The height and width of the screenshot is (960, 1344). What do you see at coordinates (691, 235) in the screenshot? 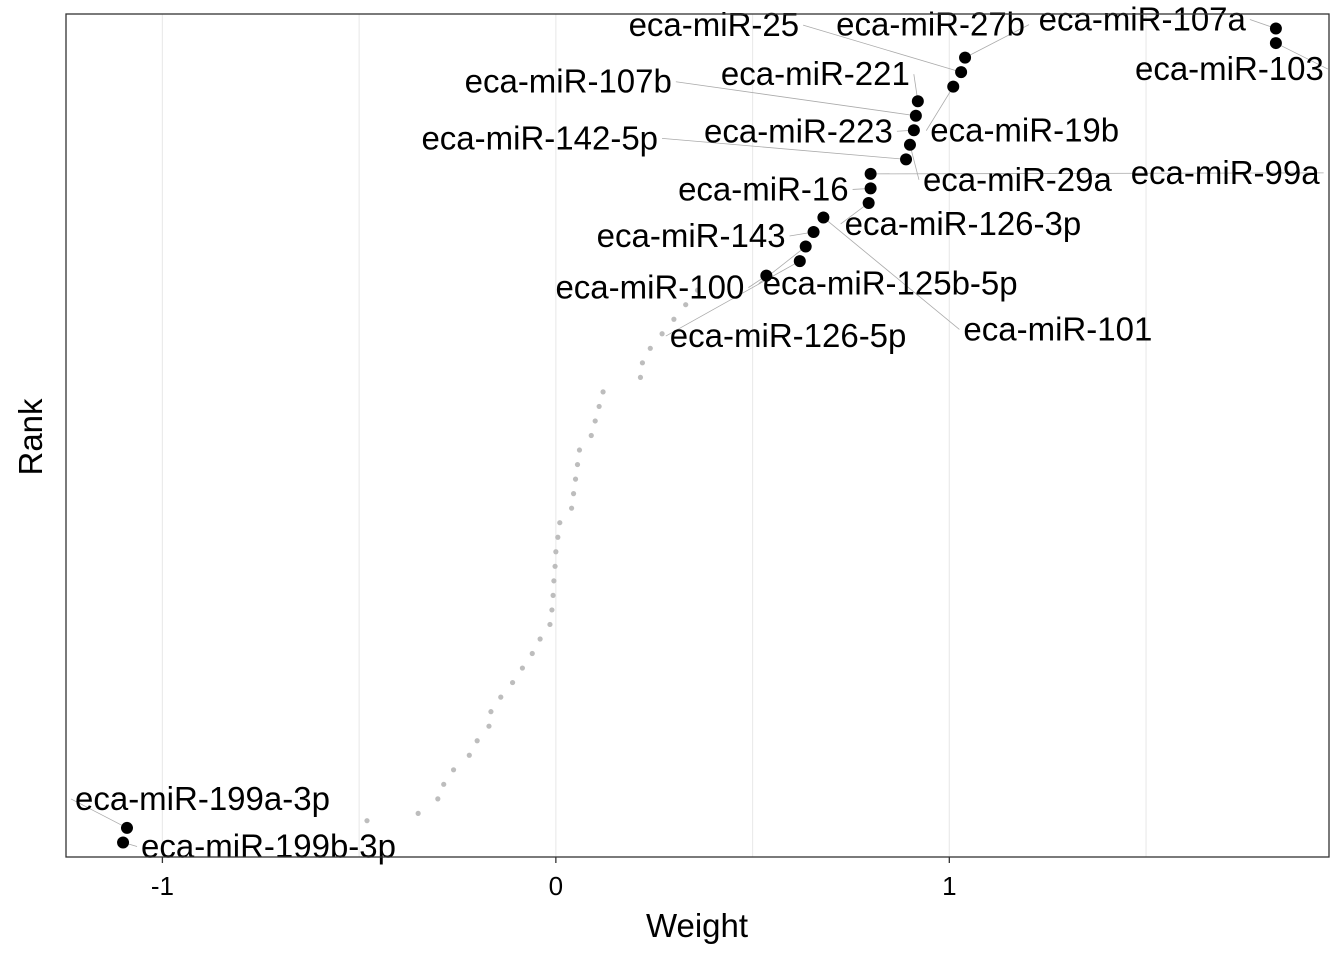
I see `point-label: eca-miR-143` at bounding box center [691, 235].